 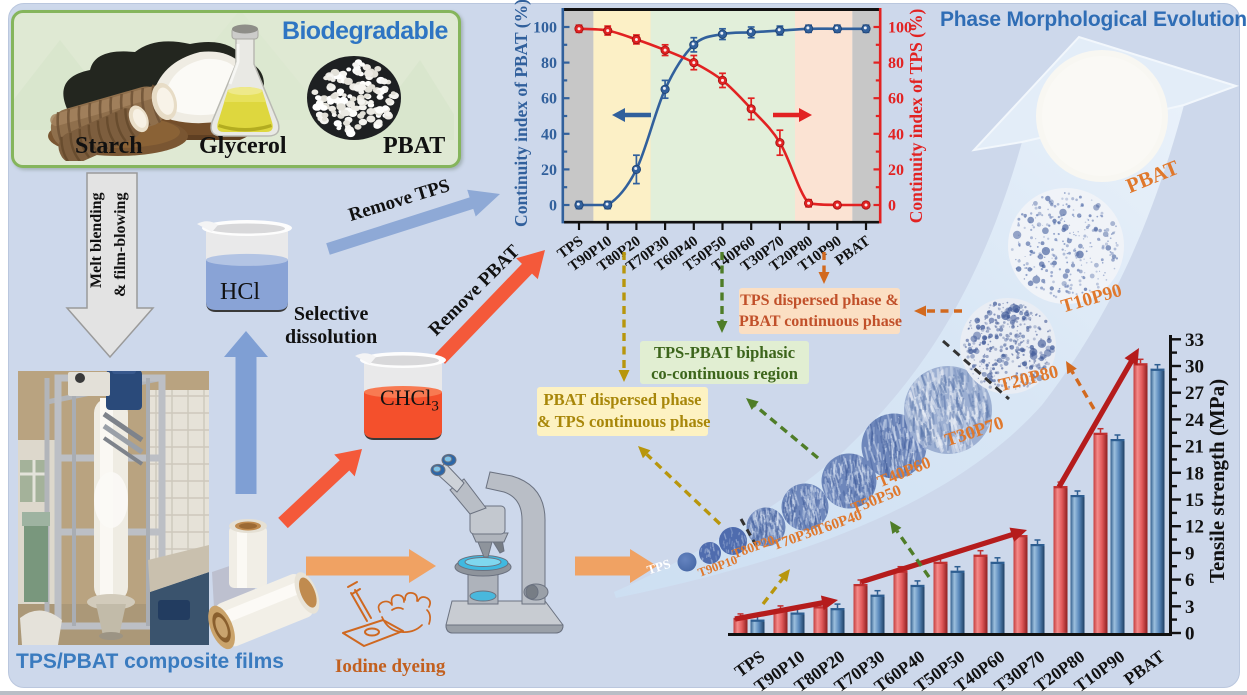 I want to click on svg-text: 9, so click(x=1190, y=553).